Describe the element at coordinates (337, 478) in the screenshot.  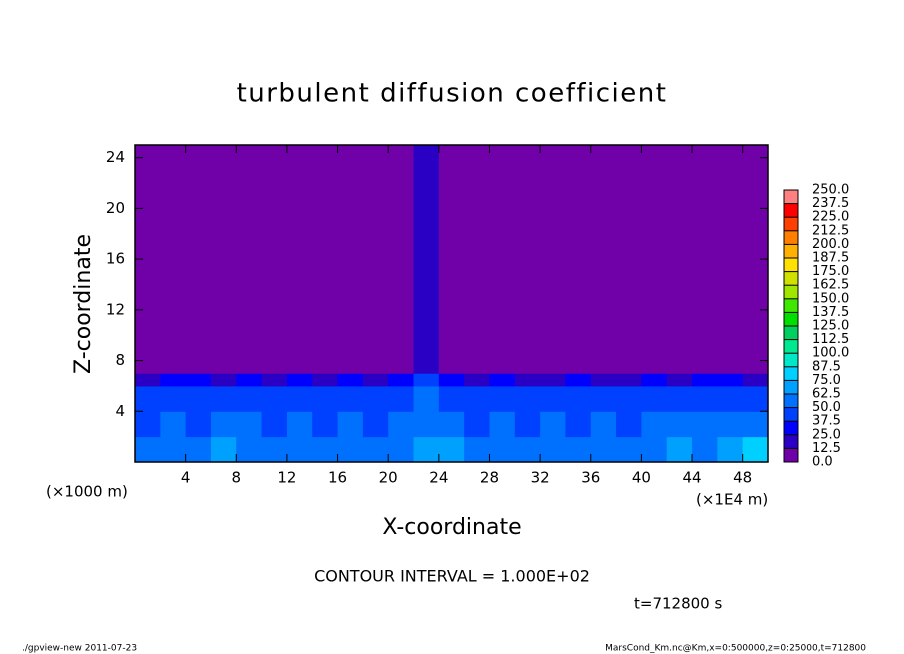
I see `x-tick-label: 16` at that location.